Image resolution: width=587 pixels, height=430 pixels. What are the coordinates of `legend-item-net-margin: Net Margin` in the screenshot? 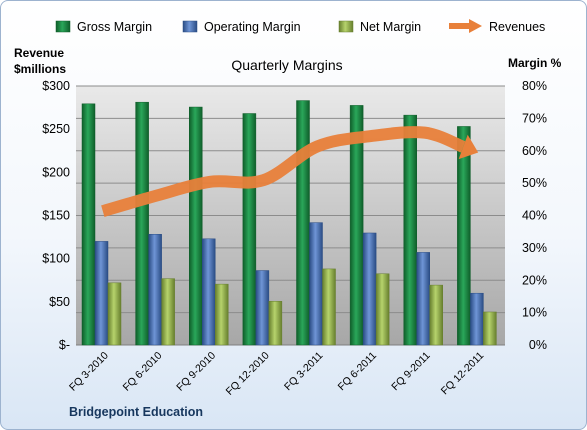 It's located at (379, 27).